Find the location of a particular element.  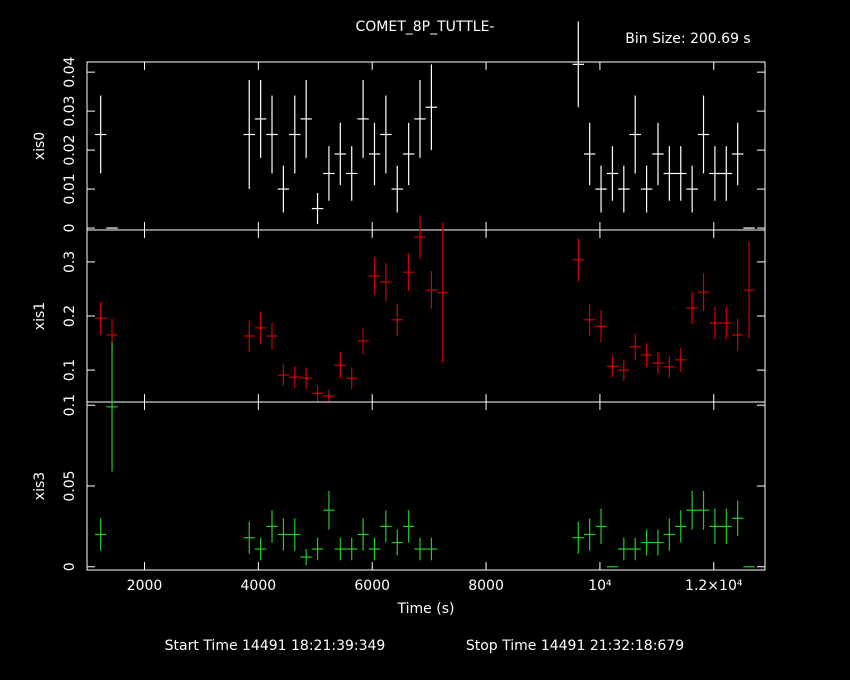

y-tick-label: 0.04 is located at coordinates (70, 71).